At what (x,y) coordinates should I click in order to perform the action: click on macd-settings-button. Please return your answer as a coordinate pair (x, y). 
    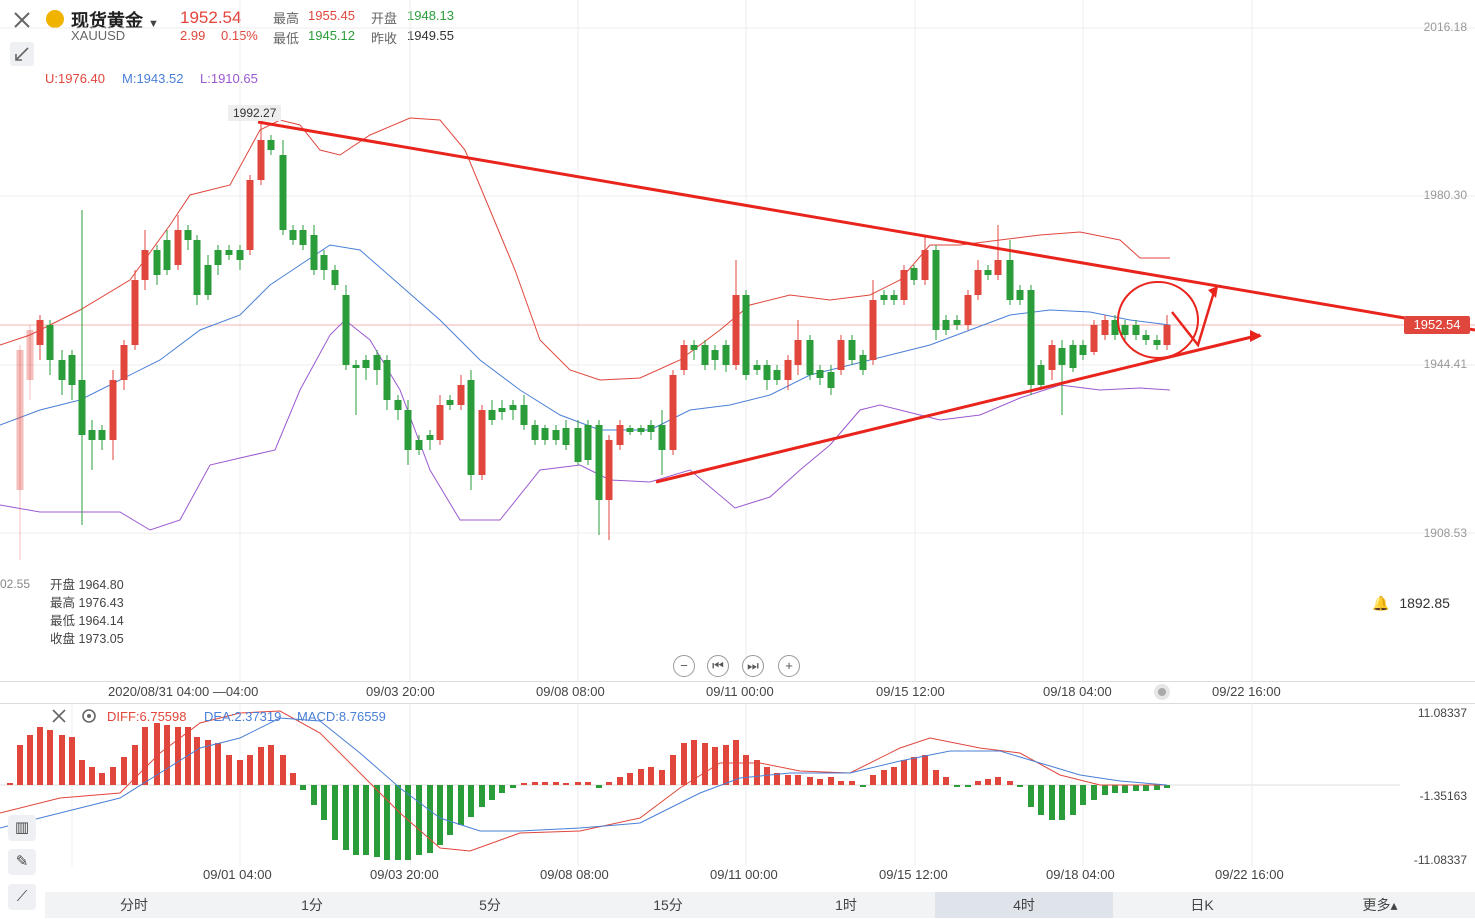
    Looking at the image, I should click on (89, 716).